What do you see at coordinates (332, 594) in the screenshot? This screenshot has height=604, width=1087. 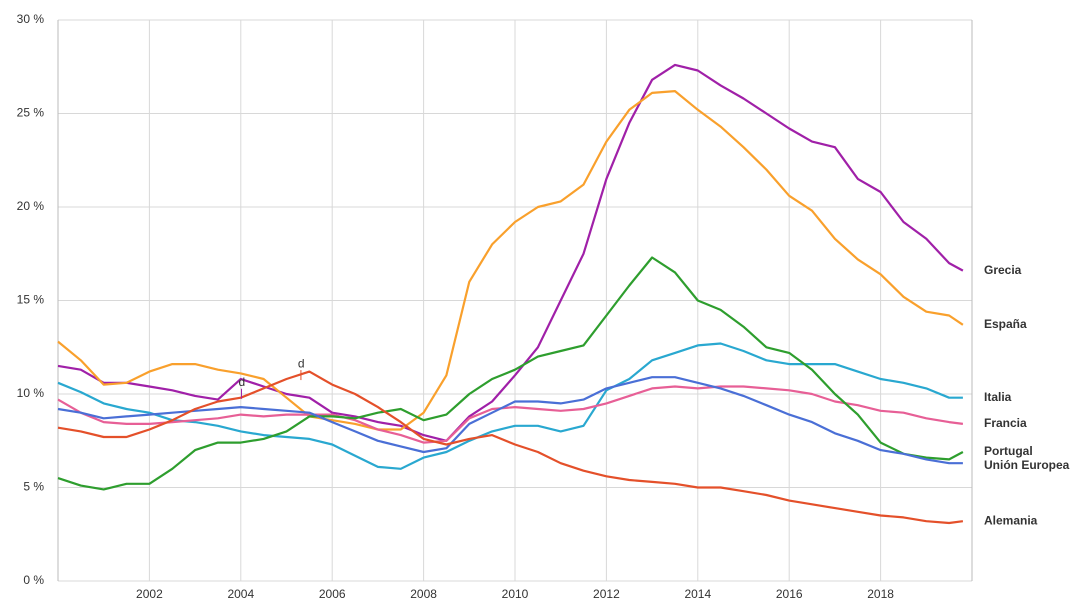 I see `x-tick-label: 2006` at bounding box center [332, 594].